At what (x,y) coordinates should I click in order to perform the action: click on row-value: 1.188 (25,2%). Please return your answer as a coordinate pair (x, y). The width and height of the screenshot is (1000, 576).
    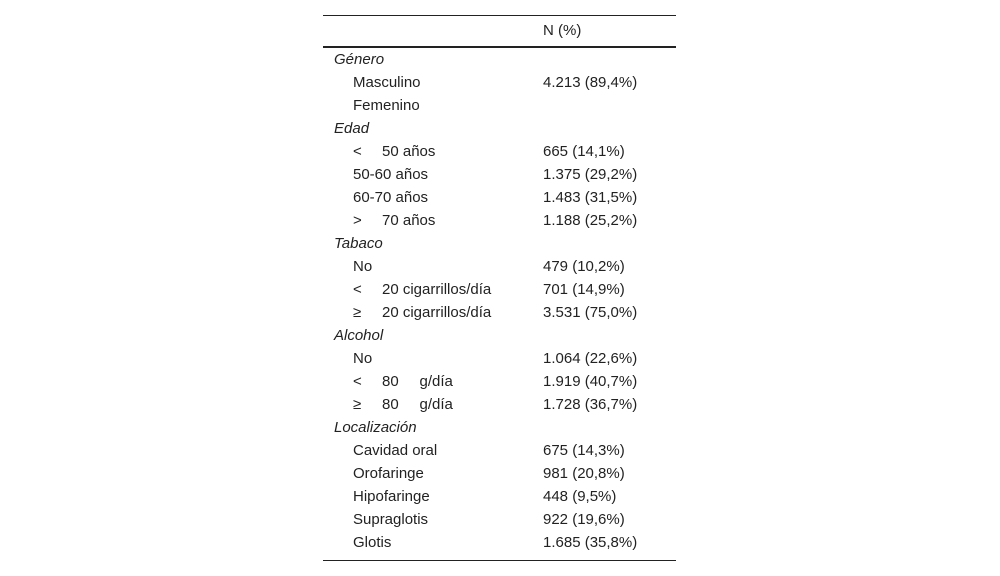
    Looking at the image, I should click on (590, 220).